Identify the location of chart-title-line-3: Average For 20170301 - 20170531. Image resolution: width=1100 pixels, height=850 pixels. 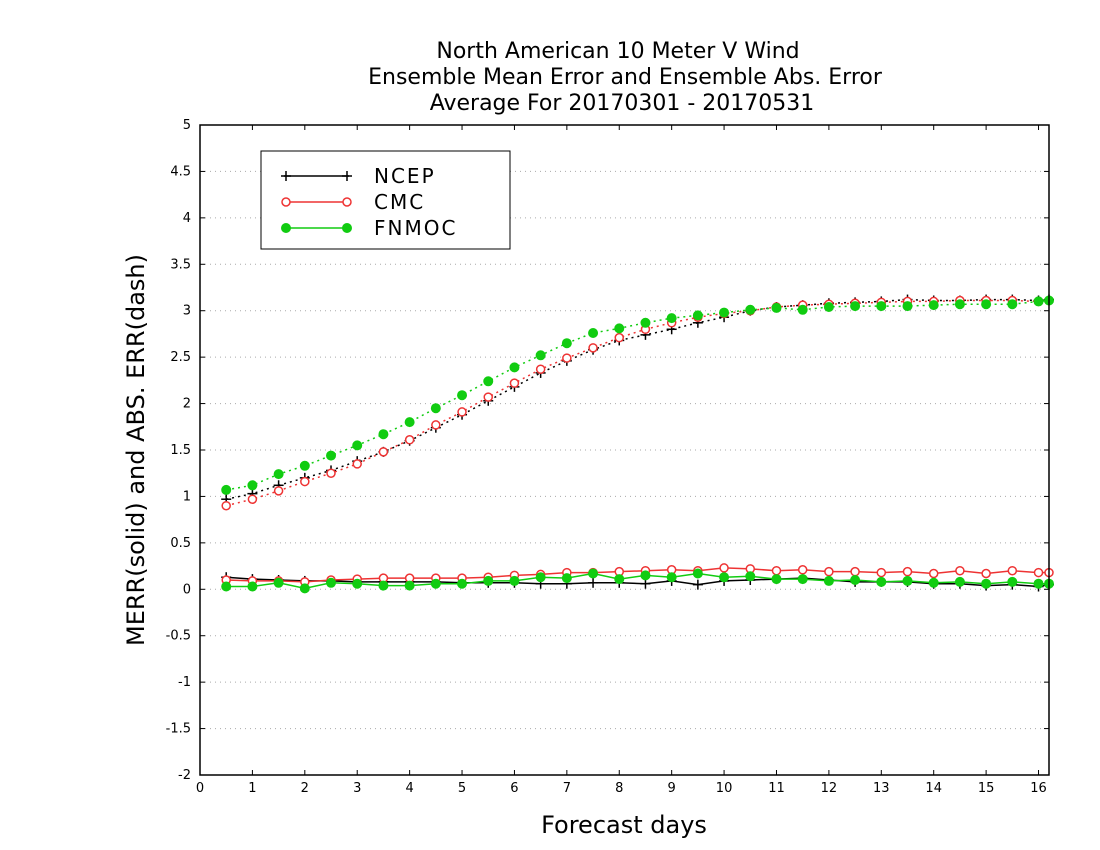
(622, 103).